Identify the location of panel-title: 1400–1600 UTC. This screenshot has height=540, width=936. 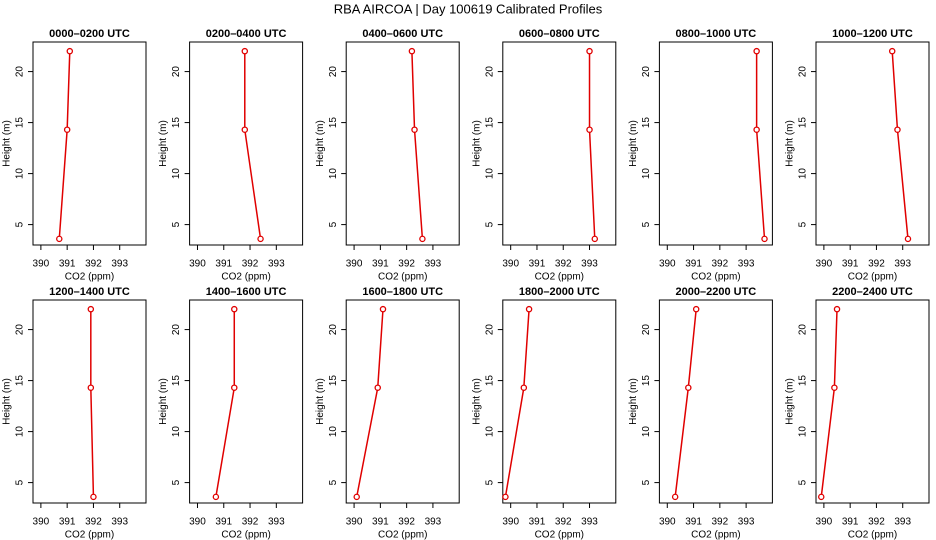
(246, 292).